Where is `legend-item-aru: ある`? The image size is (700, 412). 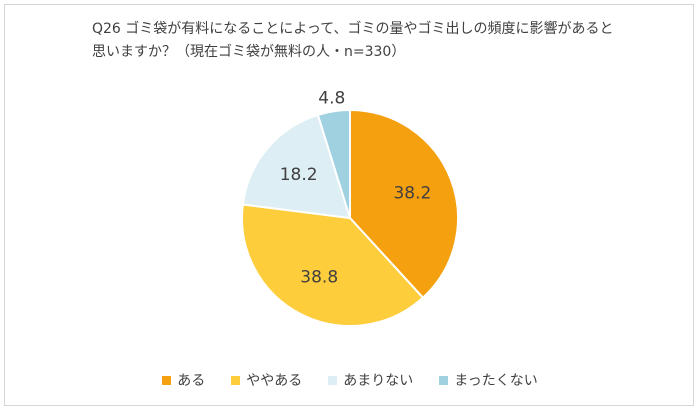
legend-item-aru: ある is located at coordinates (183, 380).